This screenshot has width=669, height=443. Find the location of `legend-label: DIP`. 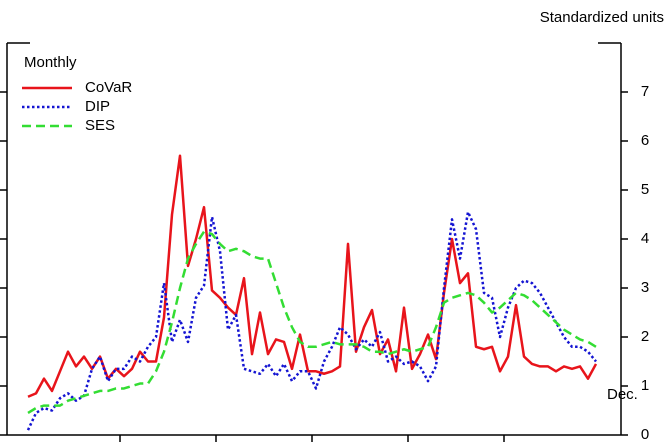

legend-label: DIP is located at coordinates (97, 106).